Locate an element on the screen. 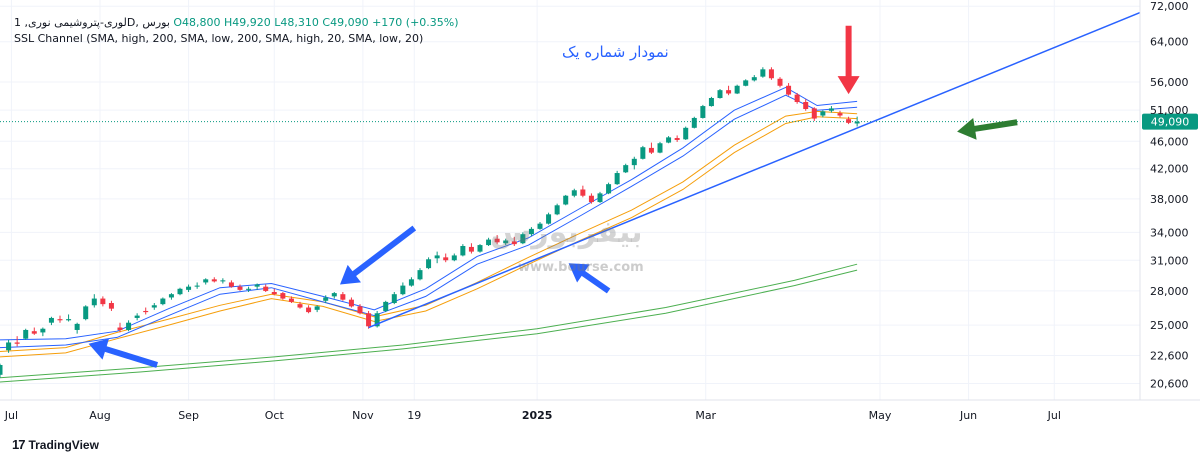 Image resolution: width=1200 pixels, height=460 pixels. y-tick-label: 34,000 is located at coordinates (1169, 232).